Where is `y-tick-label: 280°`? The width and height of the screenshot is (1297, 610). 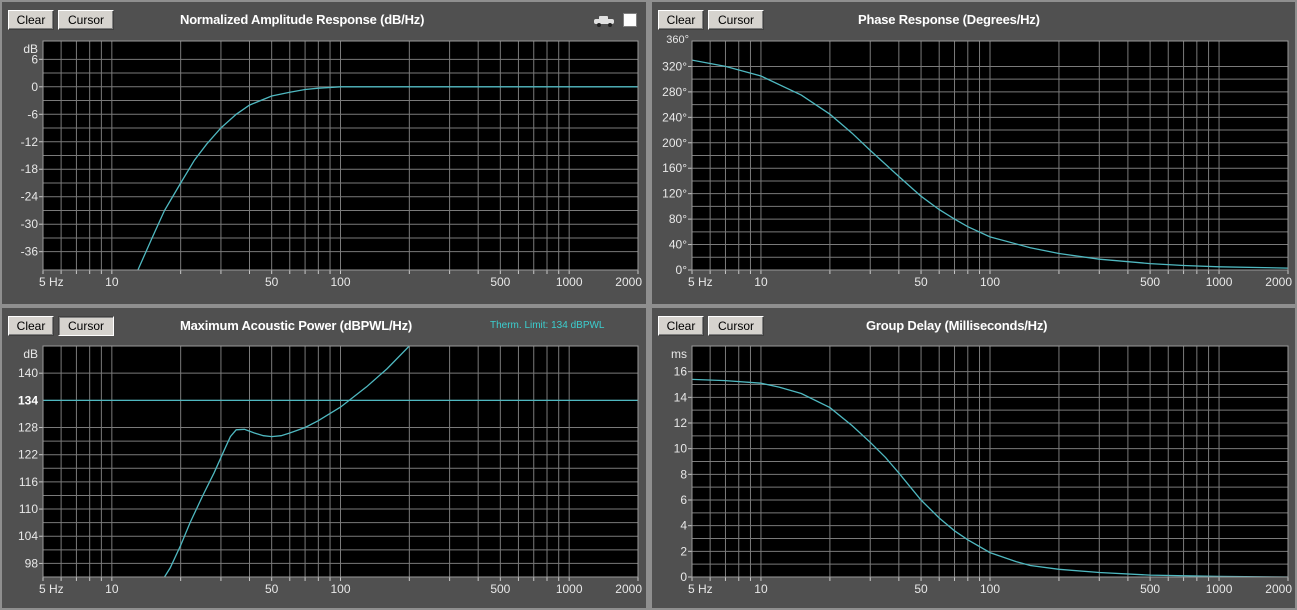
y-tick-label: 280° is located at coordinates (674, 92).